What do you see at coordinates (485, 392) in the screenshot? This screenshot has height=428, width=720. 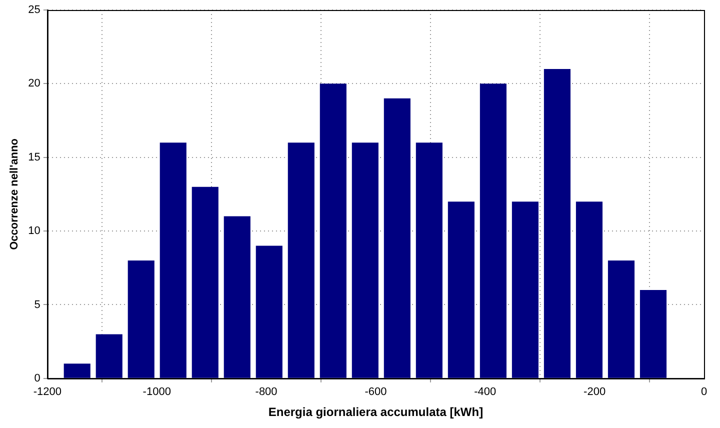 I see `x-tick-label: -400` at bounding box center [485, 392].